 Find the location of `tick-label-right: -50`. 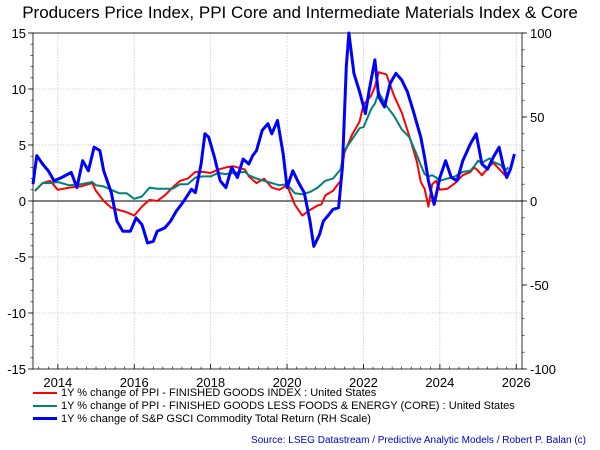

tick-label-right: -50 is located at coordinates (539, 285).